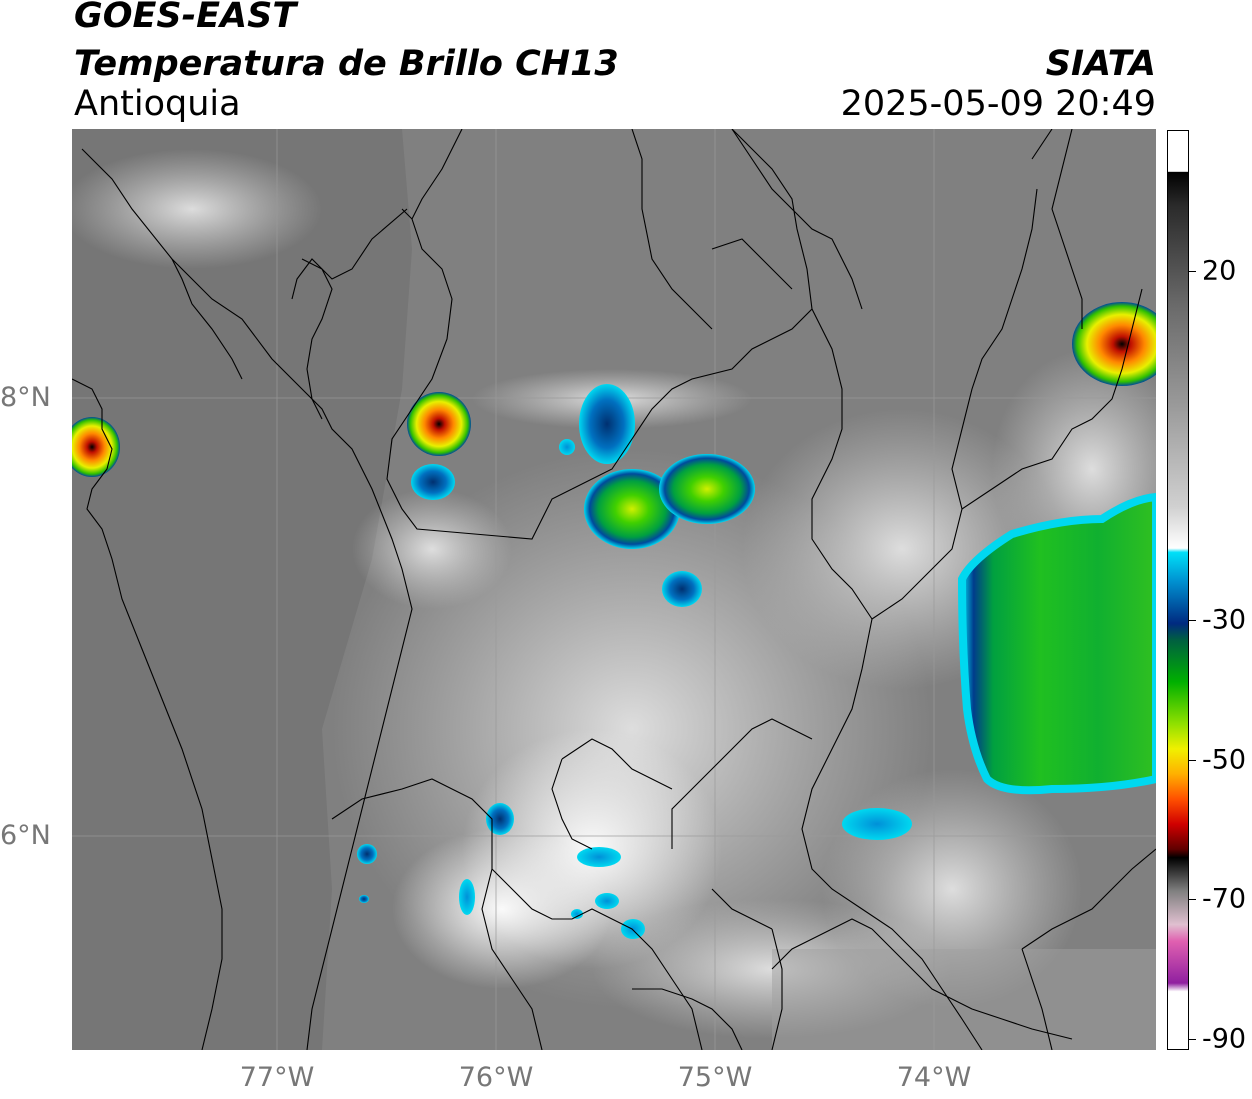  I want to click on colorbar-tick-label: -50, so click(1224, 760).